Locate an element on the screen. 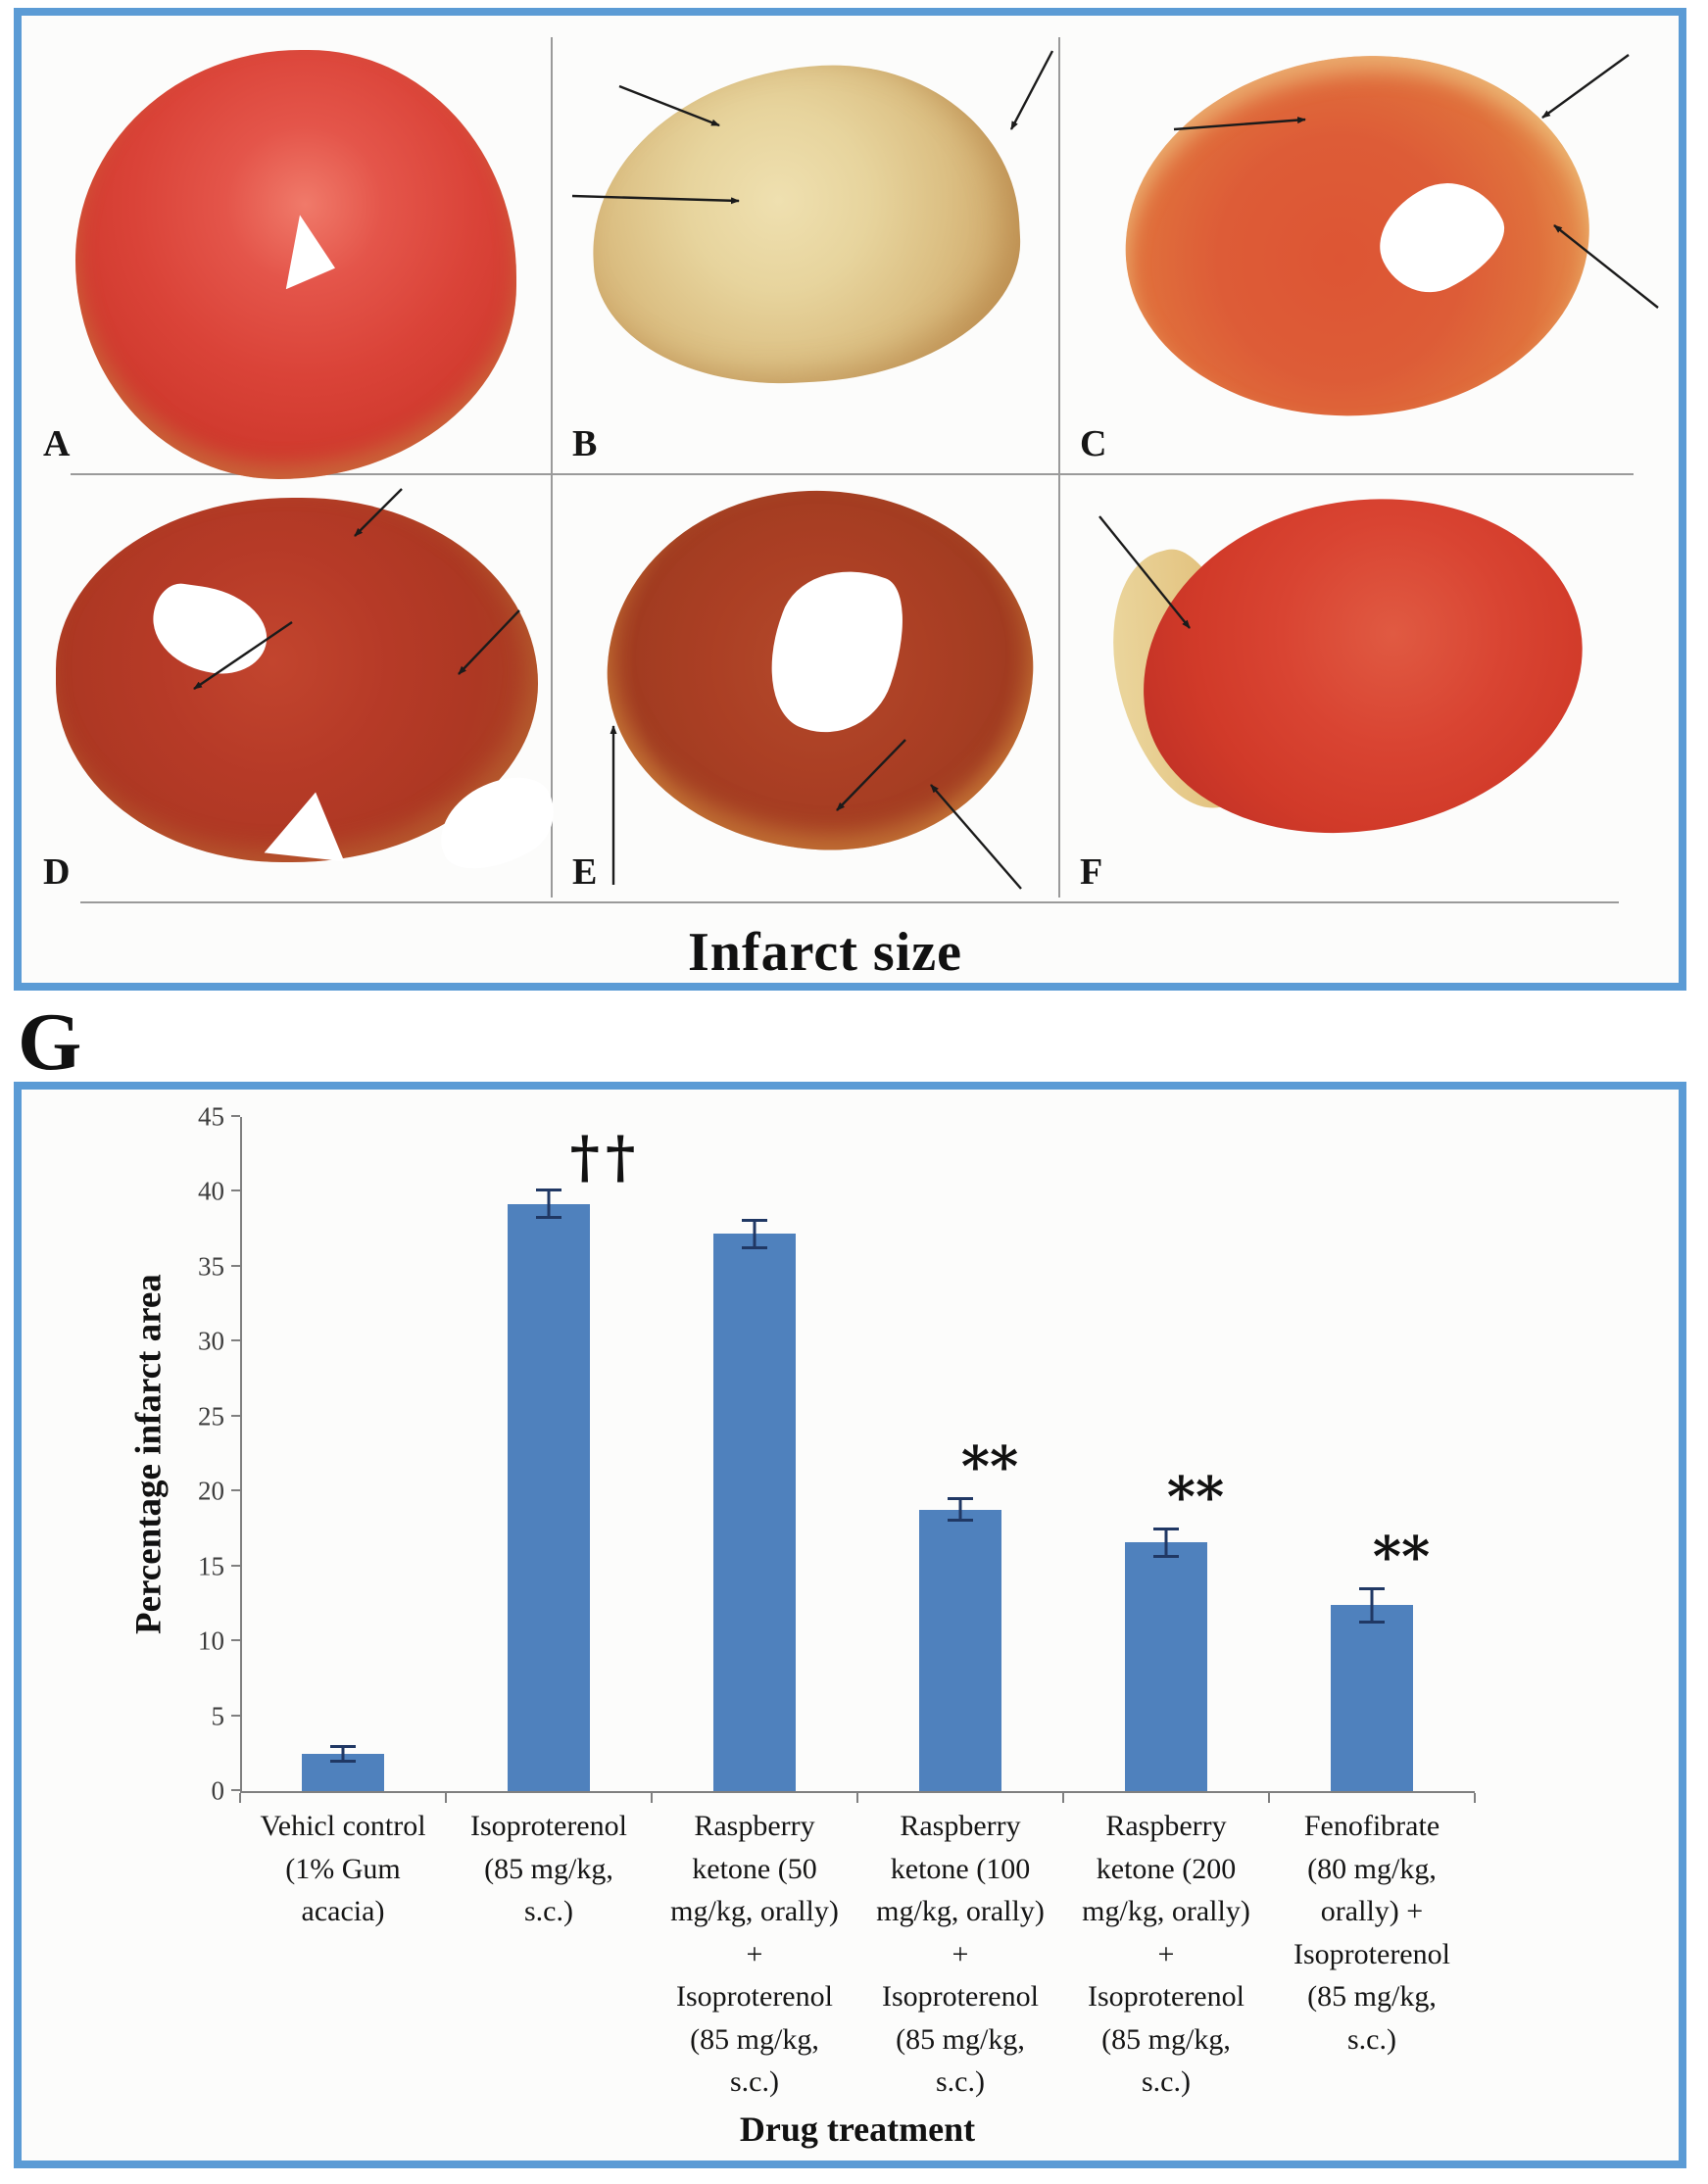 This screenshot has height=2184, width=1708. y-tick-label: 10 is located at coordinates (211, 1641).